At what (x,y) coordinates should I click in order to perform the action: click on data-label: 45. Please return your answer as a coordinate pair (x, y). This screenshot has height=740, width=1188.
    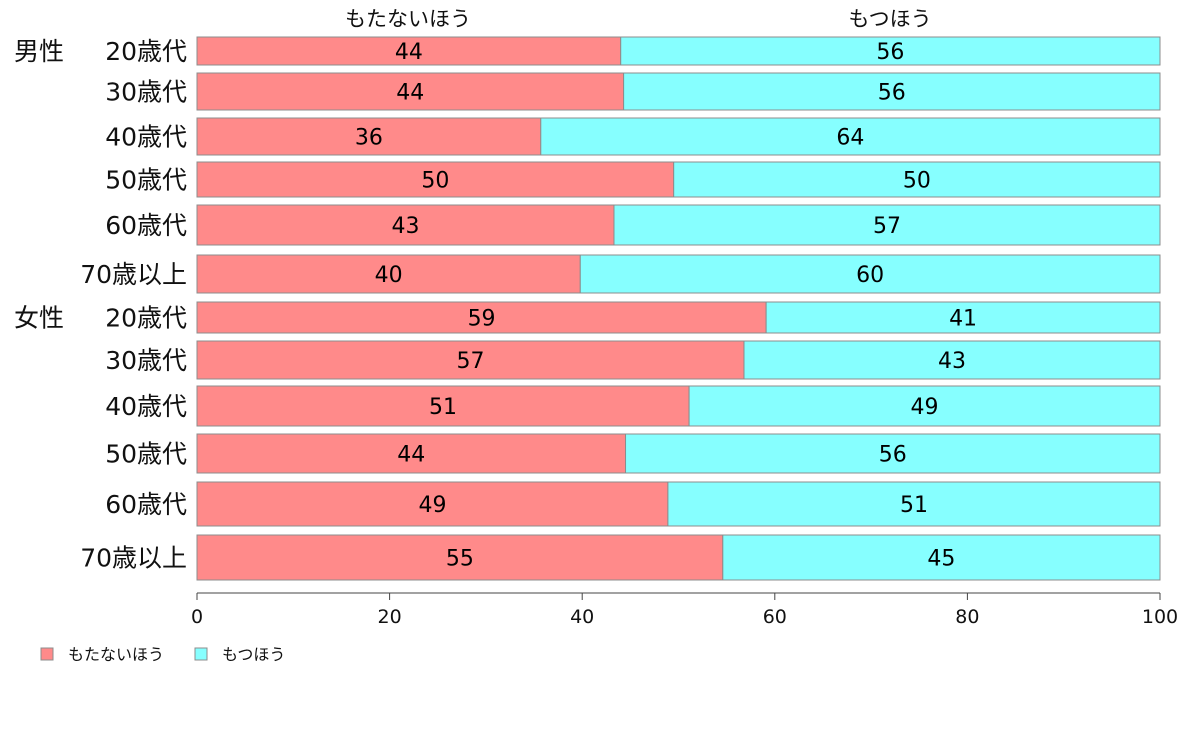
    Looking at the image, I should click on (941, 559).